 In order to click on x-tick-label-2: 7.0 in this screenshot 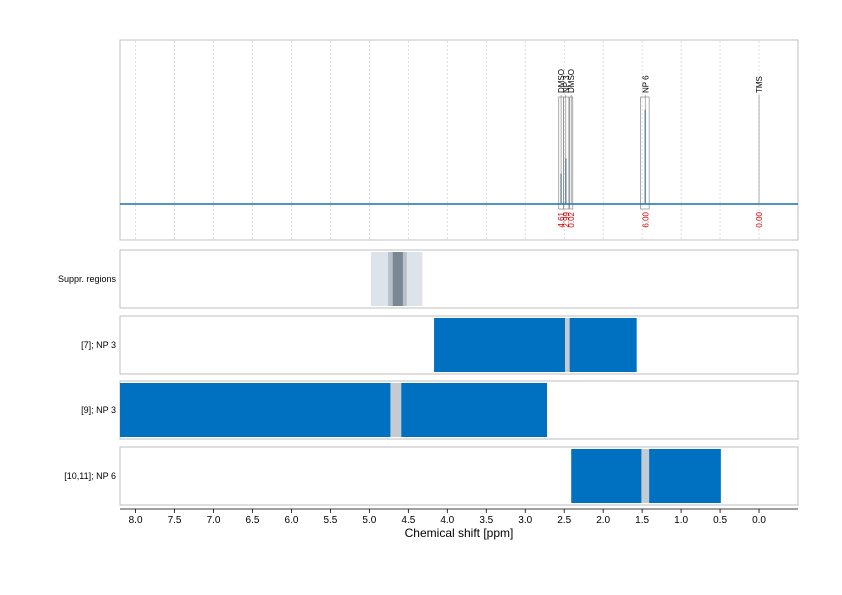, I will do `click(214, 520)`.